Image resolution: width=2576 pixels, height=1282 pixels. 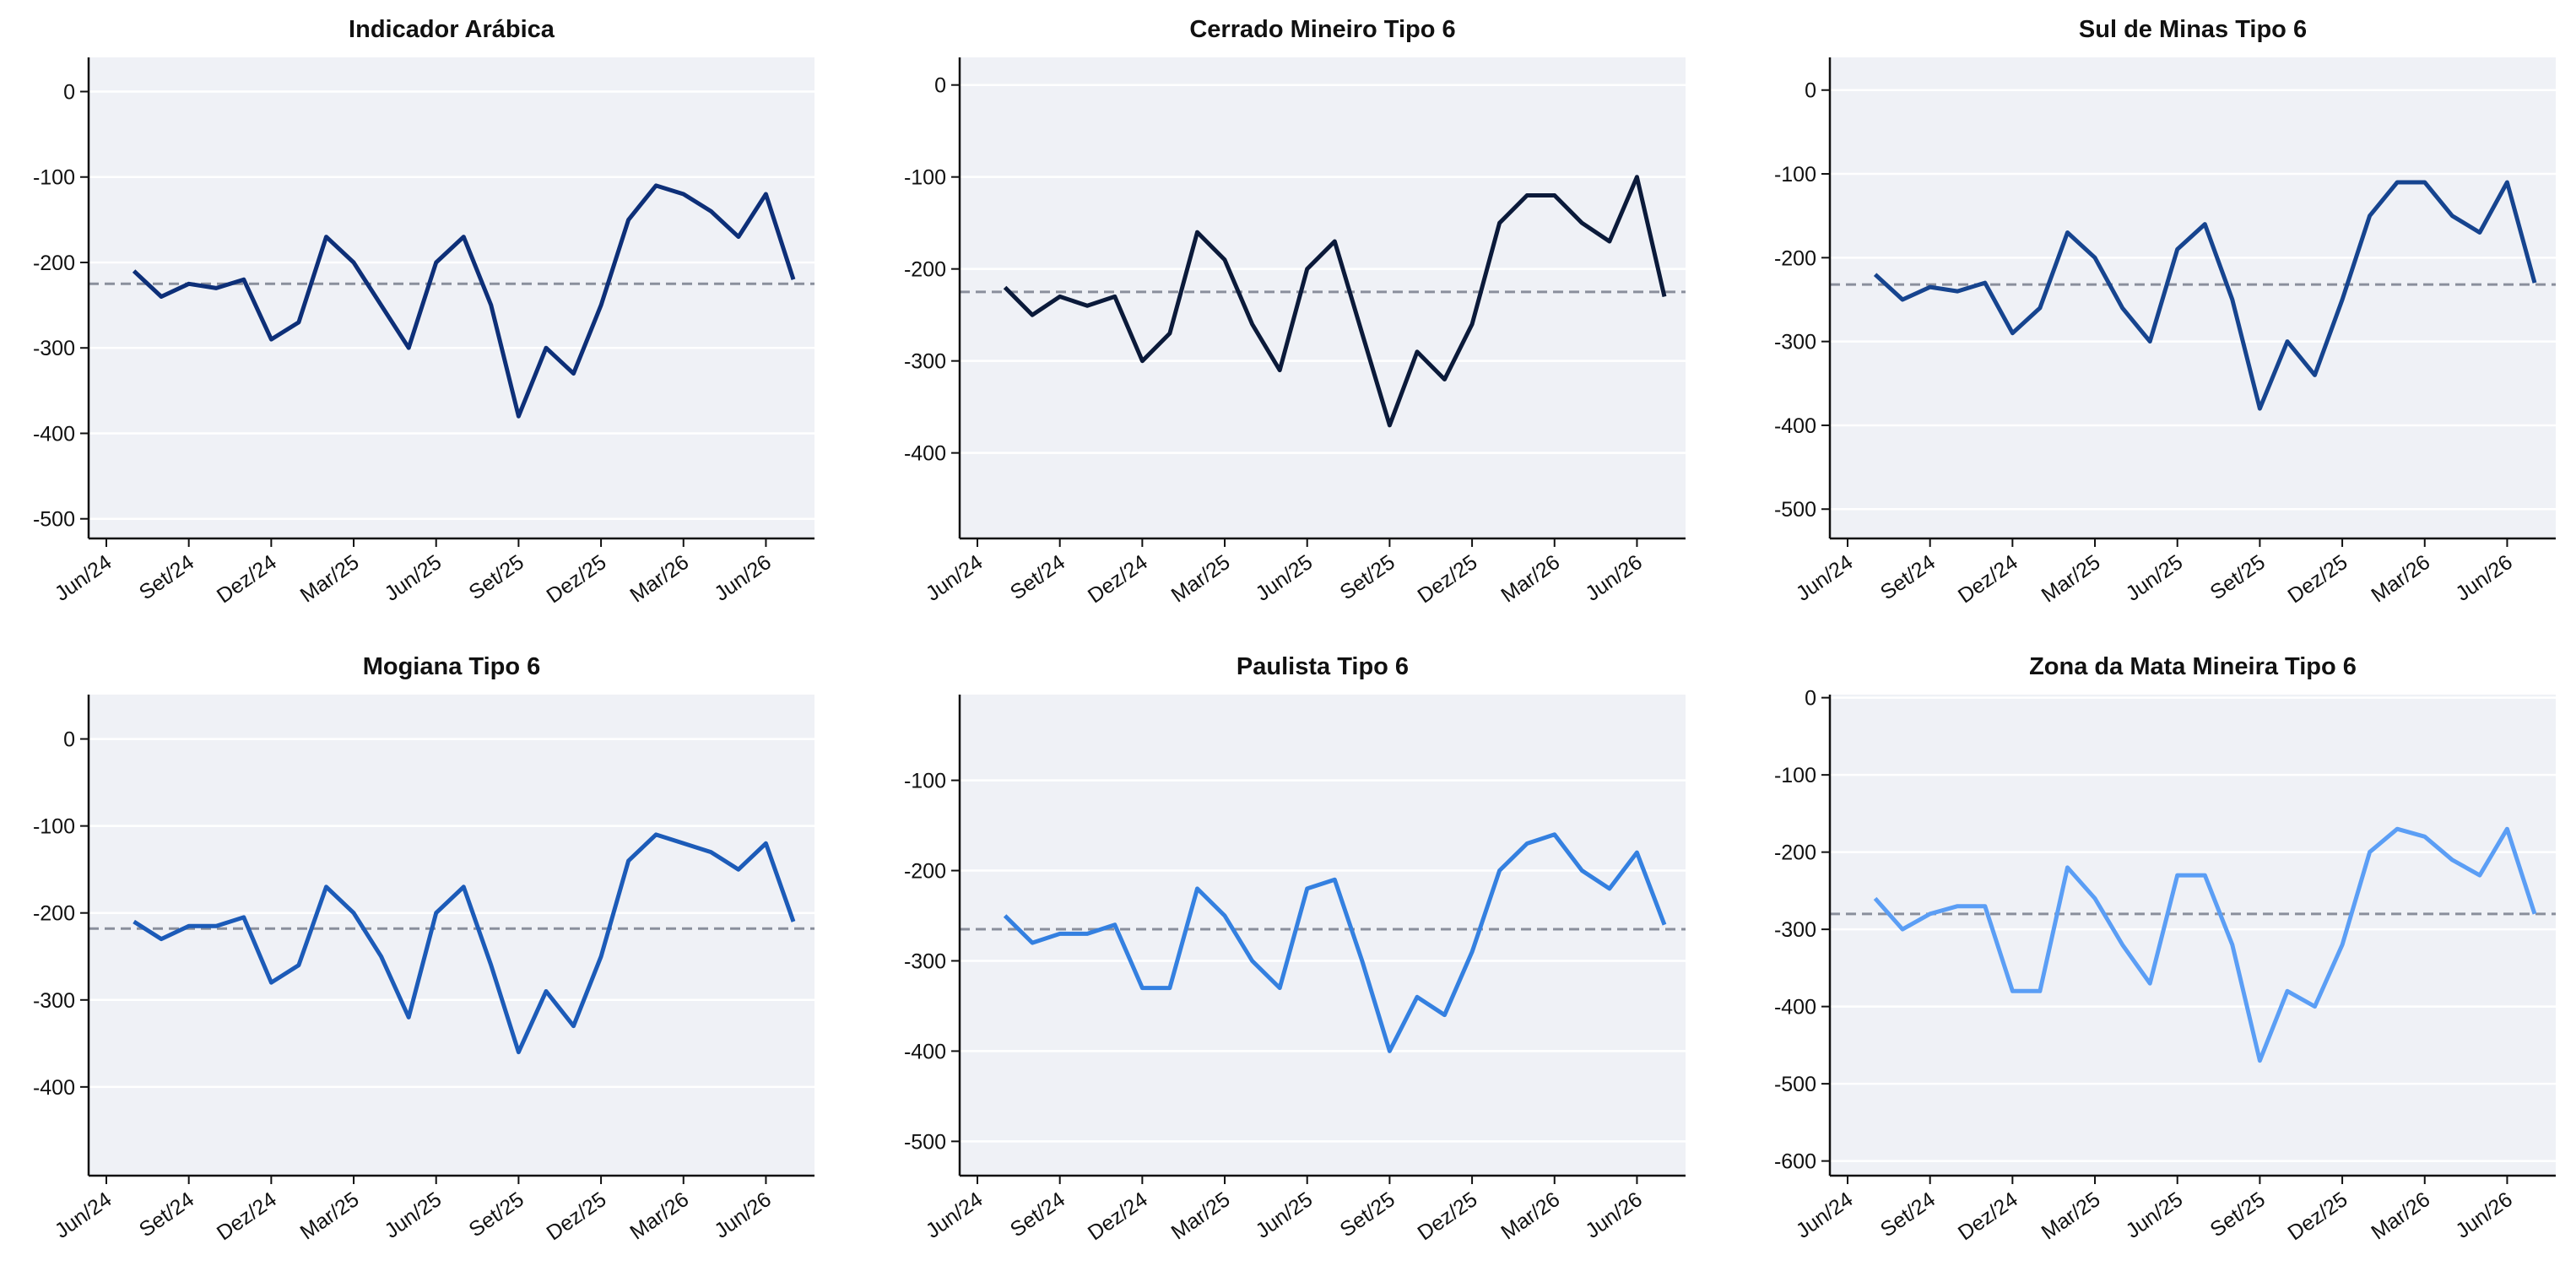 I want to click on y-tick-label: -600, so click(x=1795, y=1162).